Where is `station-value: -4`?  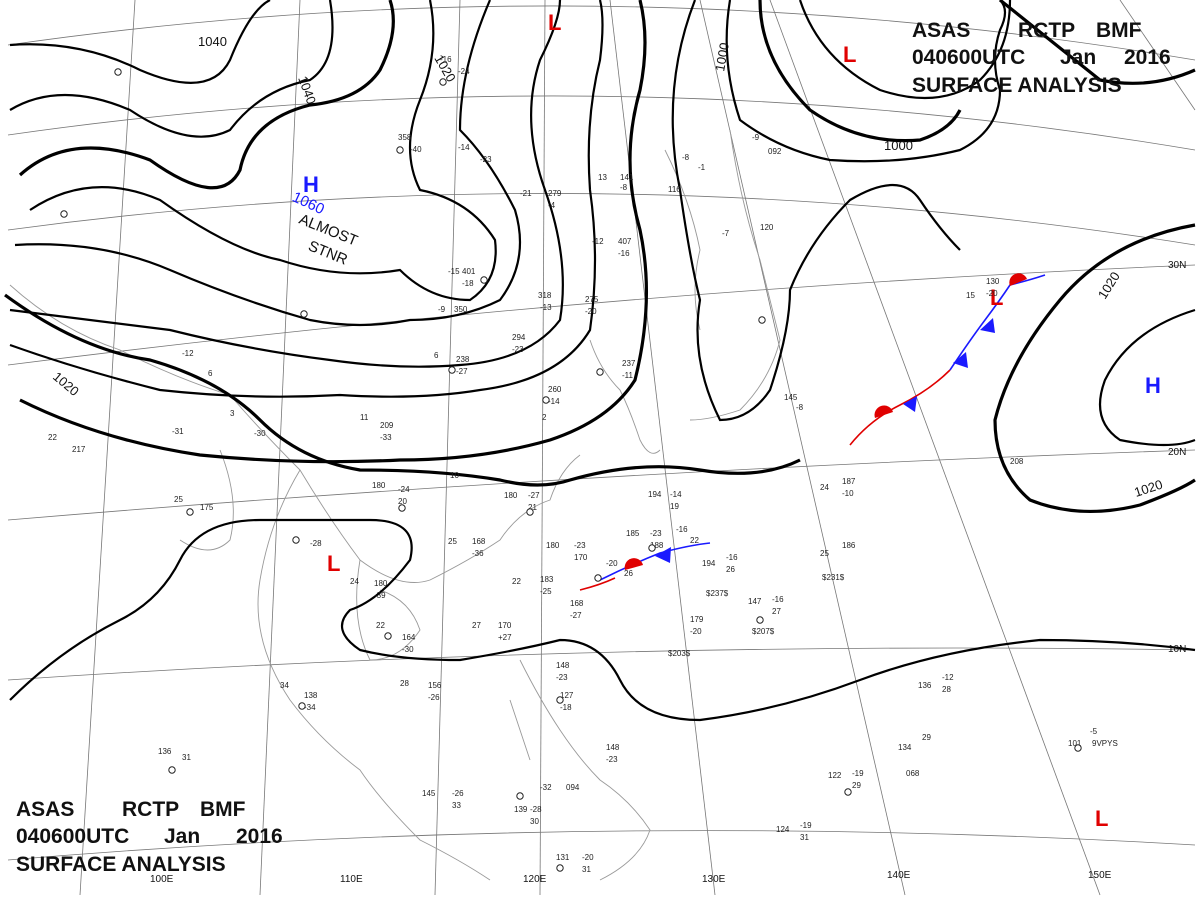
station-value: -4 is located at coordinates (552, 205).